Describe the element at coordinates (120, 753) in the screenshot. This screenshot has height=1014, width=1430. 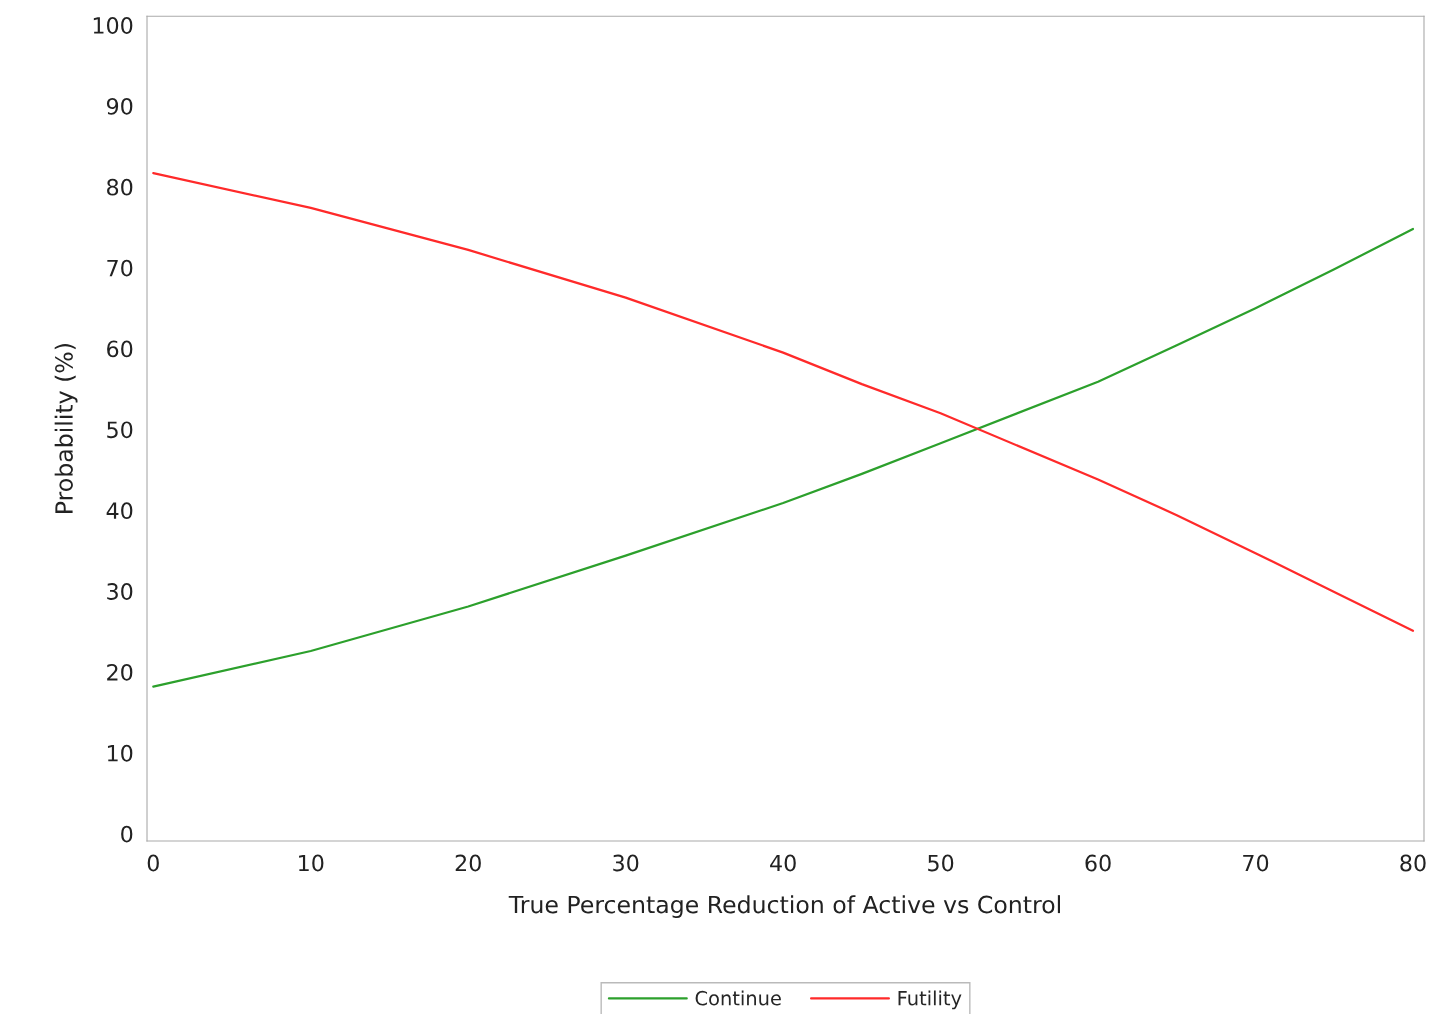
I see `y-tick-label: 10` at that location.